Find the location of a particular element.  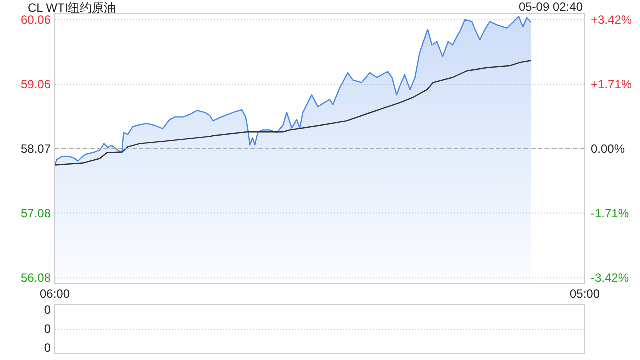

x-tick-label: 05:00 is located at coordinates (585, 294).